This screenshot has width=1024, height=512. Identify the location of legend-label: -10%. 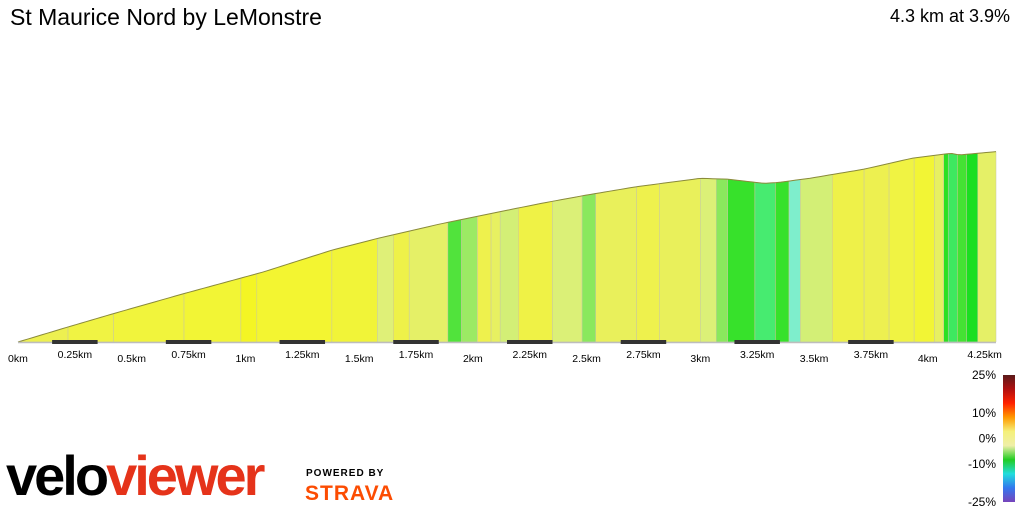
(982, 464).